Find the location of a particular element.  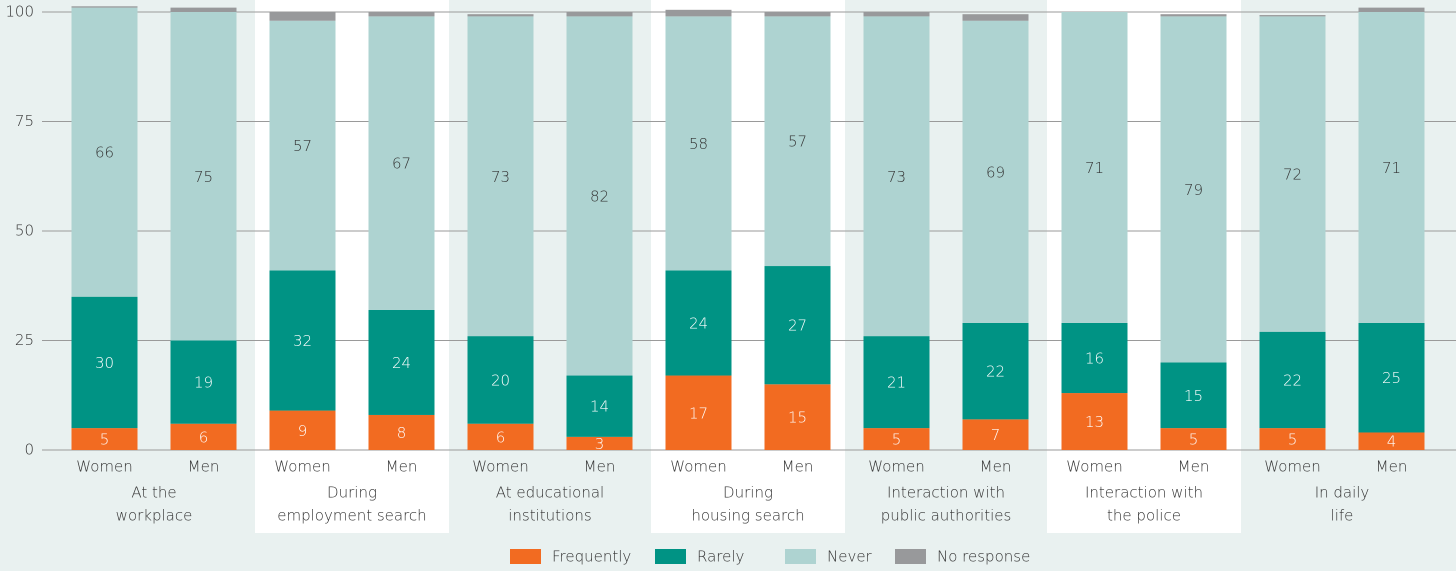

group-label: life is located at coordinates (1342, 516).